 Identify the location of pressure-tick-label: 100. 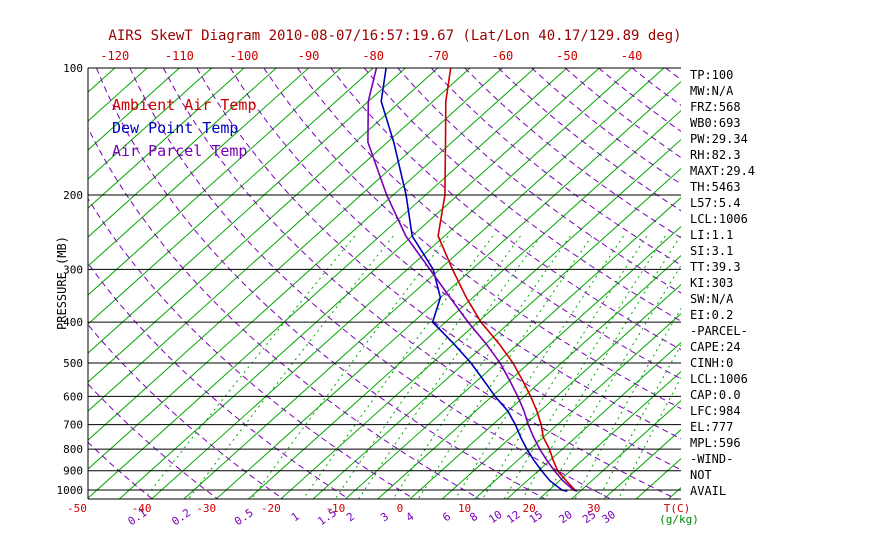
(73, 68).